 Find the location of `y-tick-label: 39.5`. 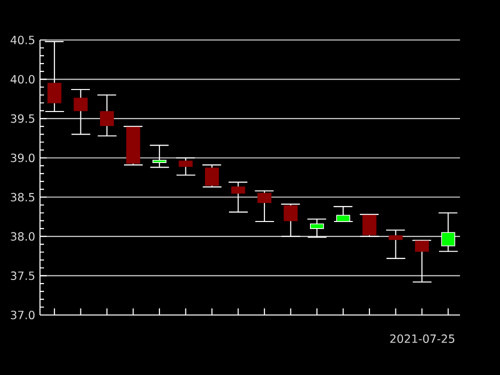

y-tick-label: 39.5 is located at coordinates (22, 118).